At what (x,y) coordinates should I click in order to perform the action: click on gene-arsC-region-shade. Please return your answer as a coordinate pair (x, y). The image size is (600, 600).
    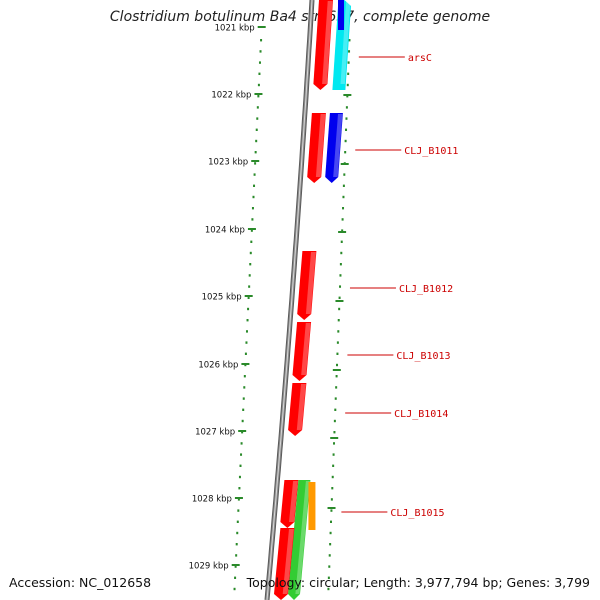
    Looking at the image, I should click on (327, 42).